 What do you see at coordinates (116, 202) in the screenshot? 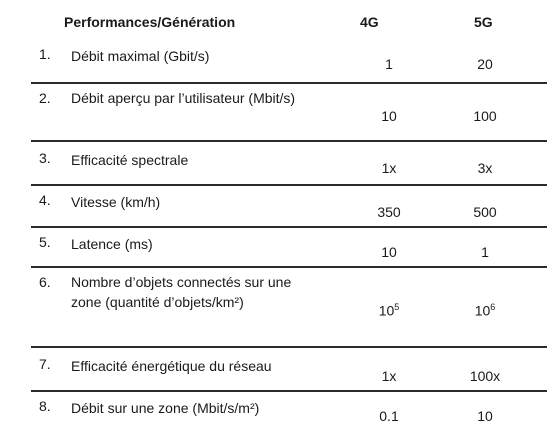
I see `row-label: Vitesse (km/h)` at bounding box center [116, 202].